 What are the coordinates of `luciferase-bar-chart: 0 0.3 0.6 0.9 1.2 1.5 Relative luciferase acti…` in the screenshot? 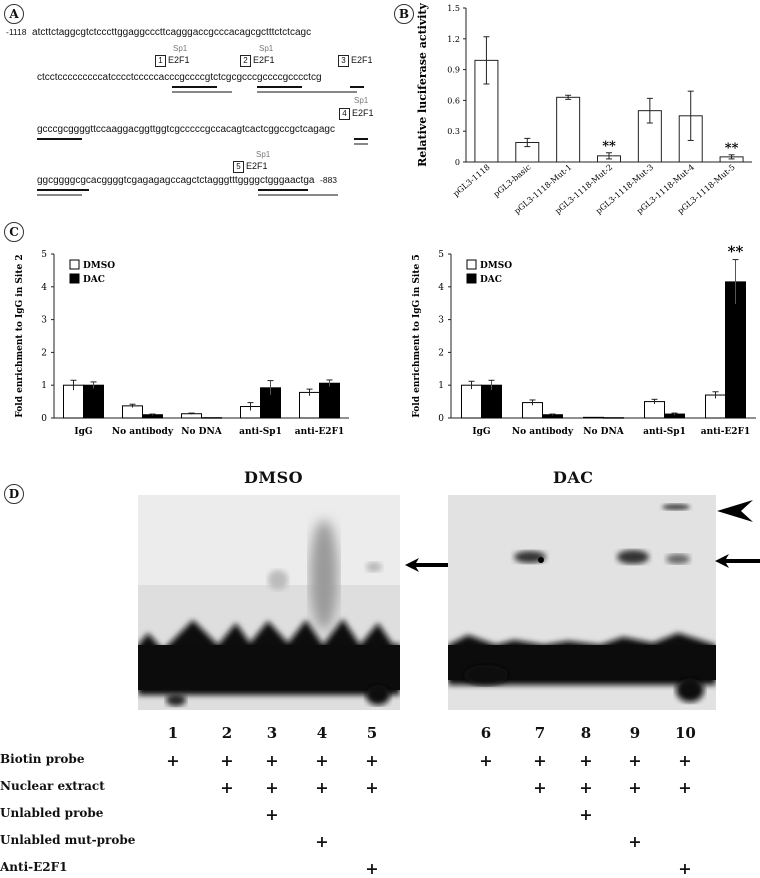 It's located at (584, 109).